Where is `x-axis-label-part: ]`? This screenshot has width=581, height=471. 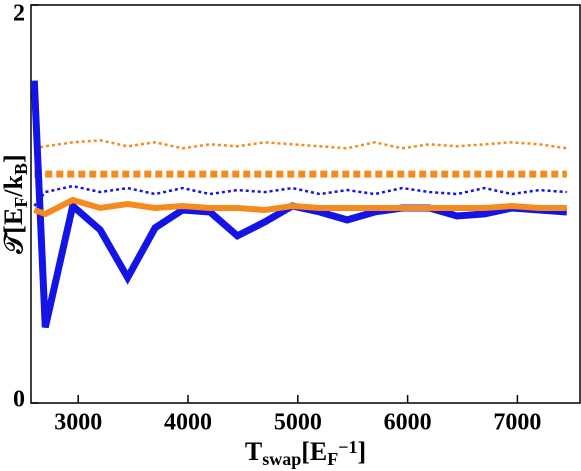
x-axis-label-part: ] is located at coordinates (361, 451).